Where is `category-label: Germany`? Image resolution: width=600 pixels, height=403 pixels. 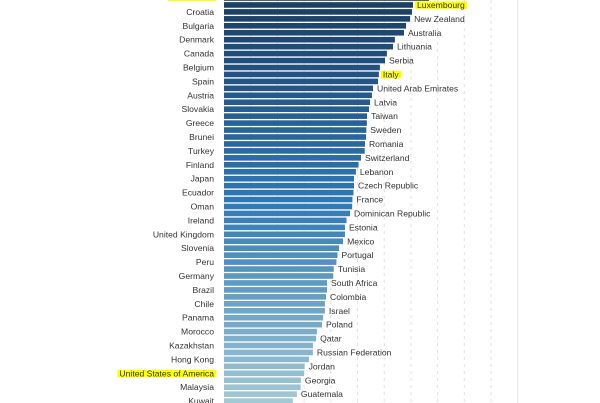 category-label: Germany is located at coordinates (197, 276).